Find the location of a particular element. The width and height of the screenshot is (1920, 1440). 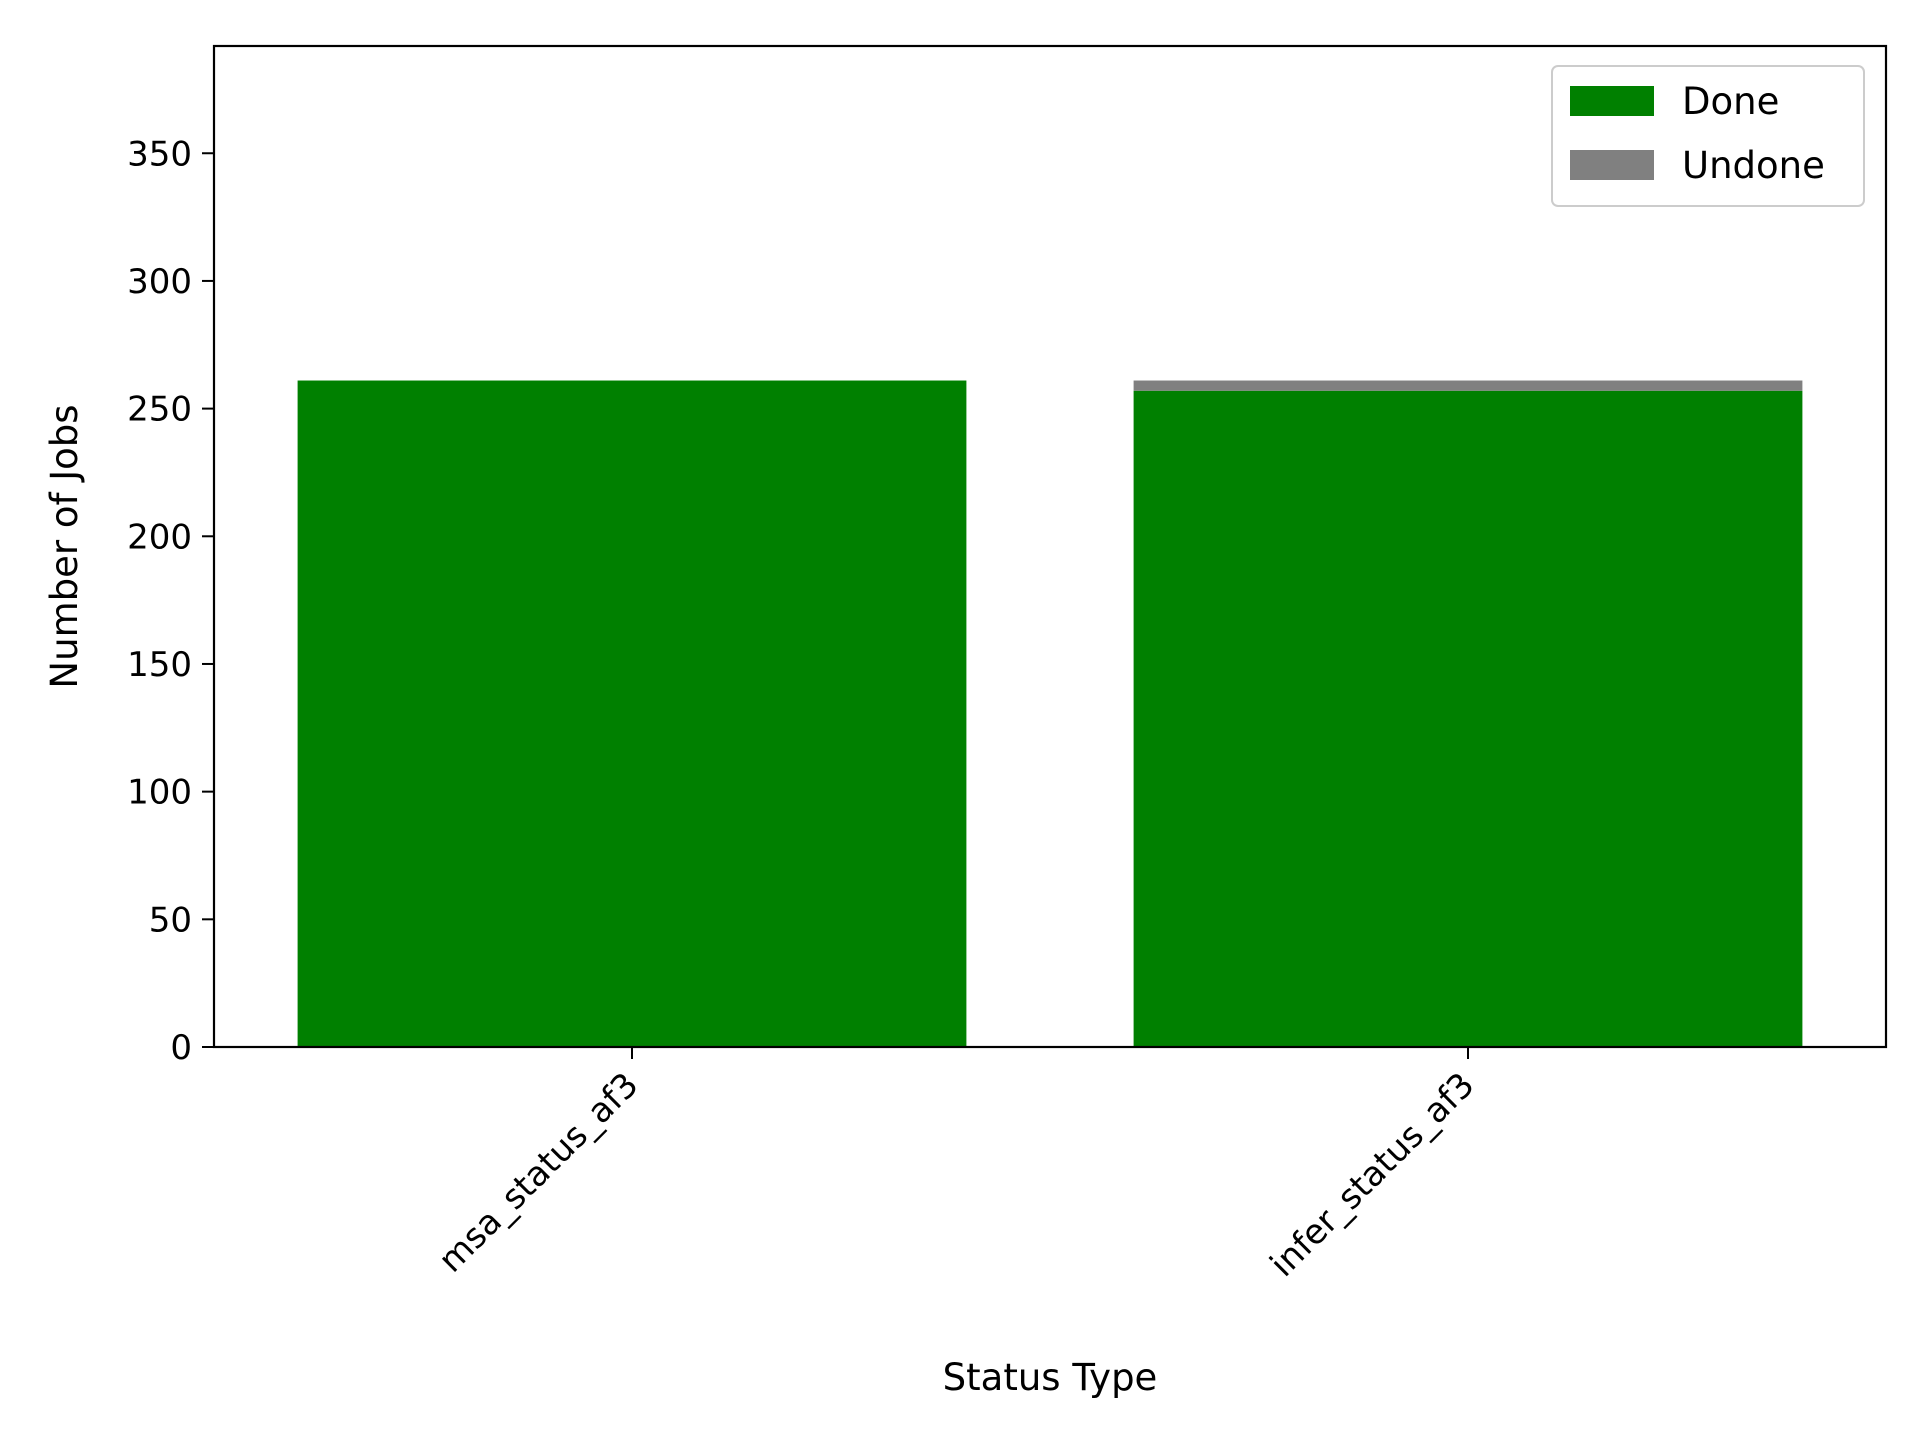

x-axis-ticks: msa_status_af3 infer_status_af3 is located at coordinates (956, 1166).